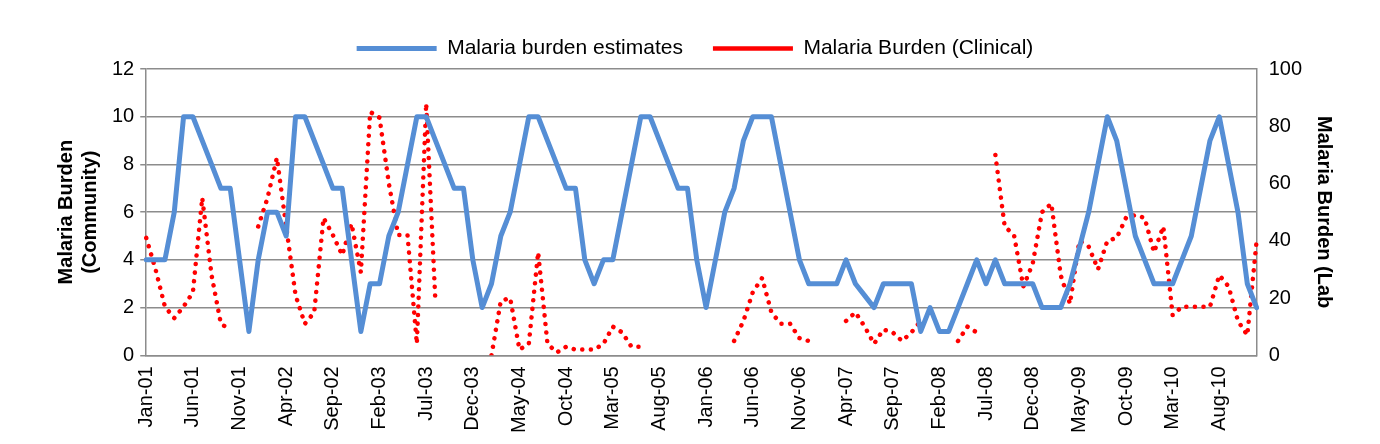  Describe the element at coordinates (611, 398) in the screenshot. I see `x-tick-label: Mar-05` at that location.